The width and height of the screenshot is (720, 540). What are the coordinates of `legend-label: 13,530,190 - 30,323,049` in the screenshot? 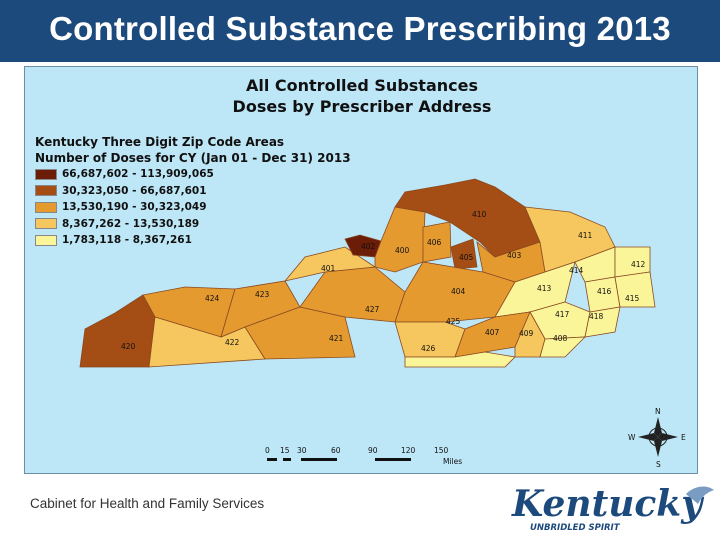 It's located at (134, 207).